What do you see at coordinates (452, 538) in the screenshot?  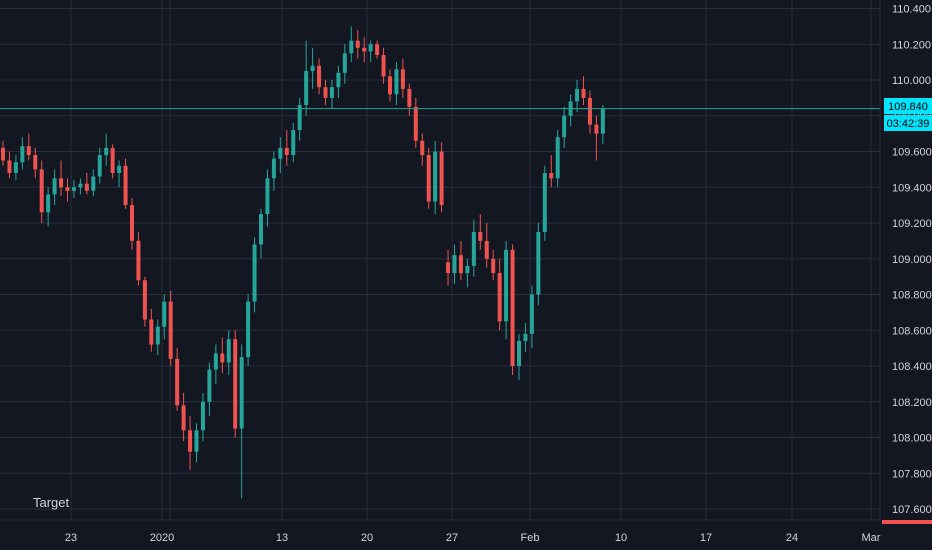 I see `x-tick-label: 27` at bounding box center [452, 538].